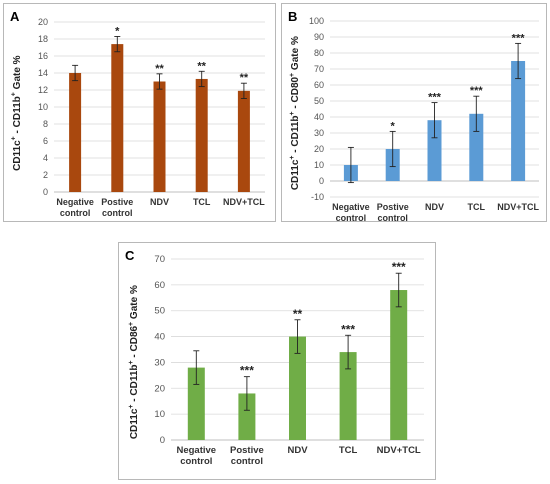 This screenshot has width=550, height=484. I want to click on y-tick-label: 4, so click(45, 158).